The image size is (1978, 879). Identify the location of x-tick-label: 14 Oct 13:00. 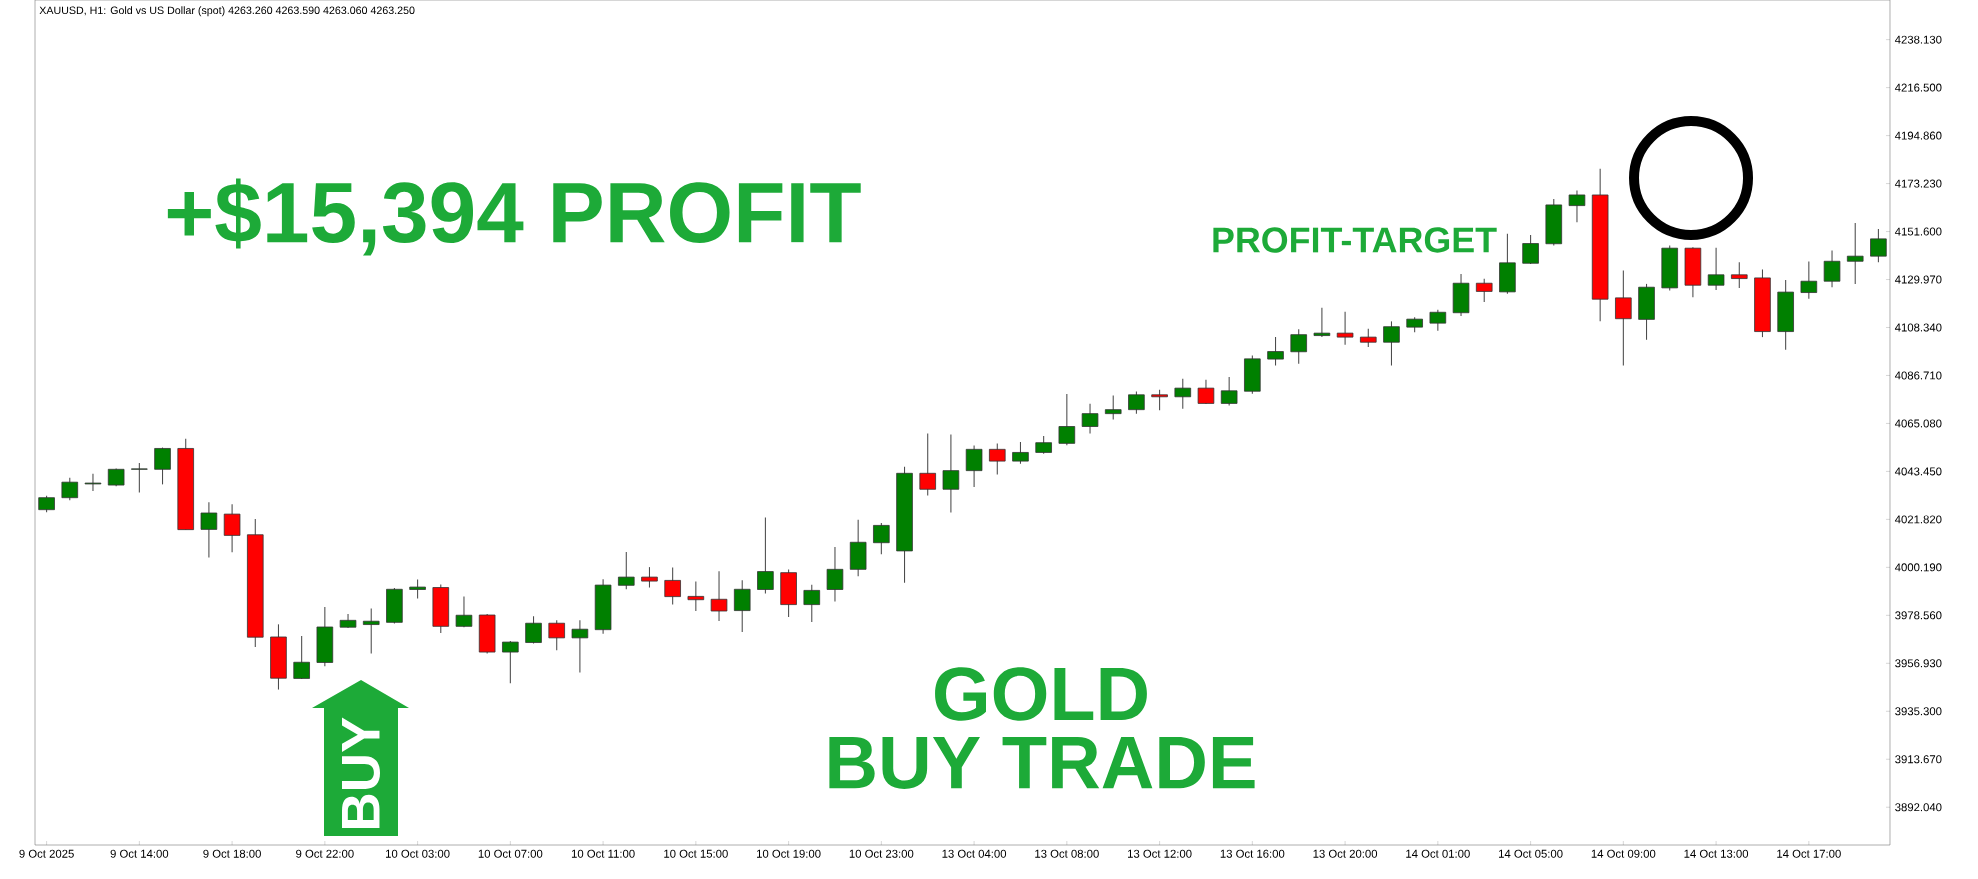
(1716, 853).